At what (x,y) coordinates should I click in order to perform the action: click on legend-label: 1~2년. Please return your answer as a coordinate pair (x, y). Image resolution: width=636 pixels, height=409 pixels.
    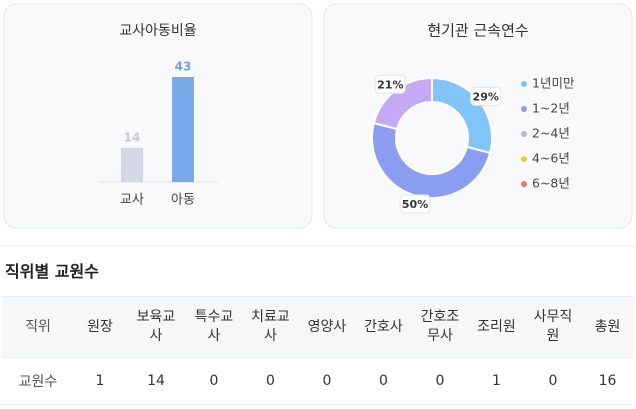
    Looking at the image, I should click on (551, 108).